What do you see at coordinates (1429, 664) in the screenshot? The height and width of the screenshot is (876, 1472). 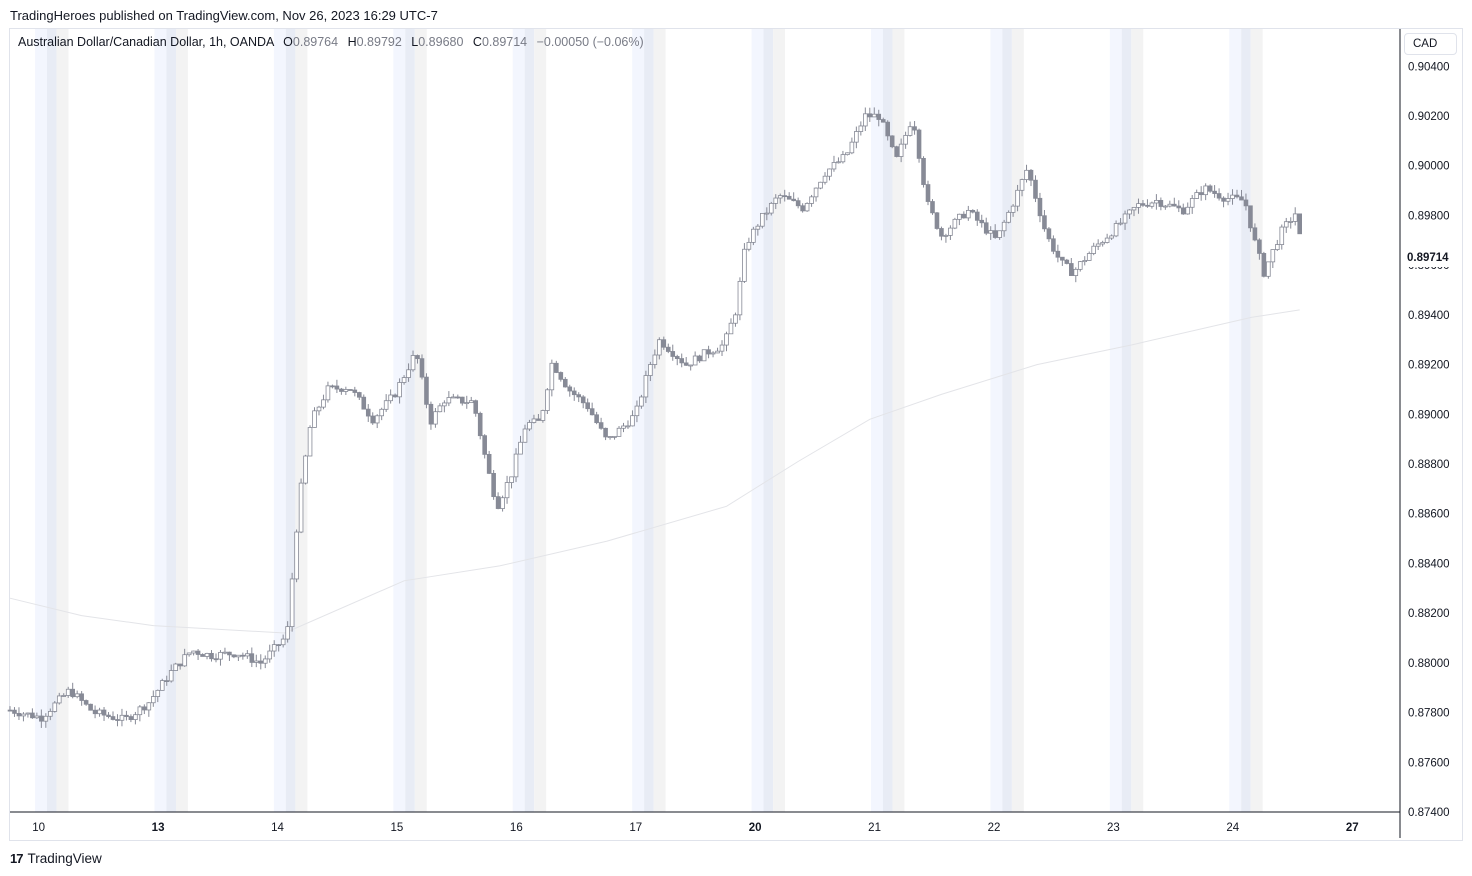 I see `y-tick-label: 0.88000` at bounding box center [1429, 664].